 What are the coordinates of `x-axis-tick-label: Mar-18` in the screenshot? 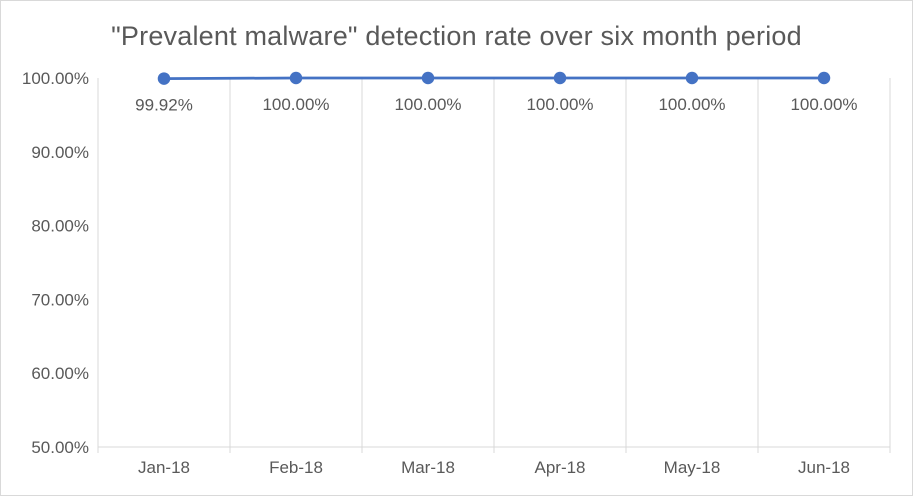 It's located at (428, 467).